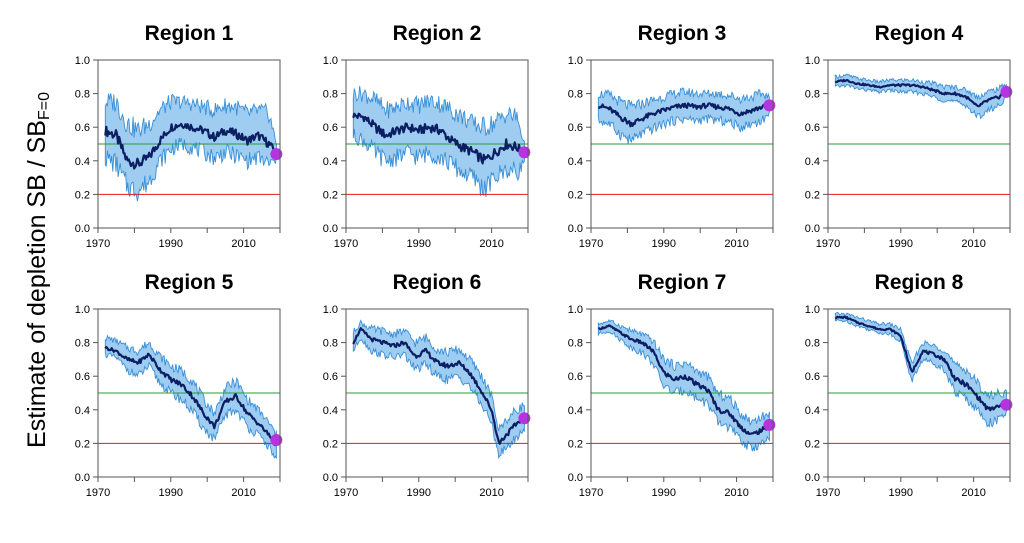 This screenshot has width=1024, height=543. I want to click on panel-title: Region 6, so click(437, 282).